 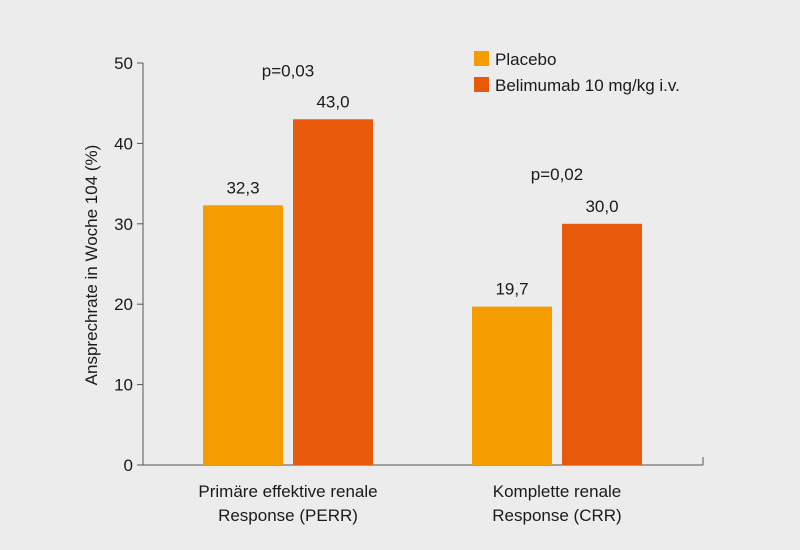 What do you see at coordinates (587, 85) in the screenshot?
I see `legend-label-belimumab: Belimumab 10 mg/kg i.v.` at bounding box center [587, 85].